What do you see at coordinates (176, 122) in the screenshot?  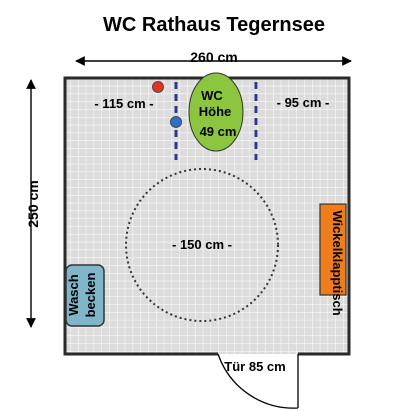 I see `blue-button` at bounding box center [176, 122].